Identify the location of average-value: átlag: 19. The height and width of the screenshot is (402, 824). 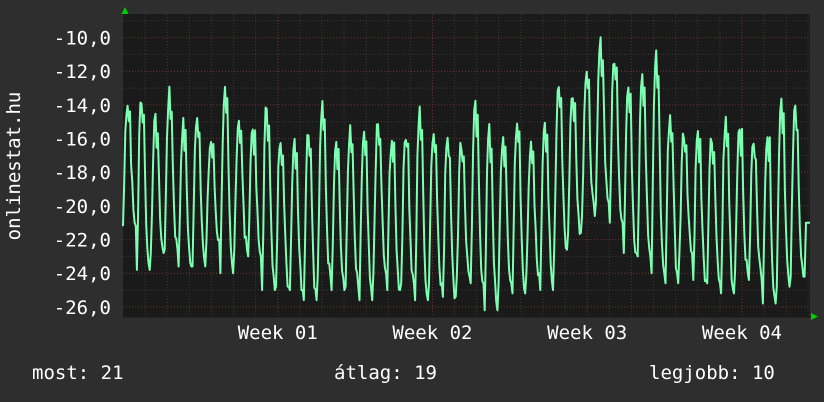
(385, 373).